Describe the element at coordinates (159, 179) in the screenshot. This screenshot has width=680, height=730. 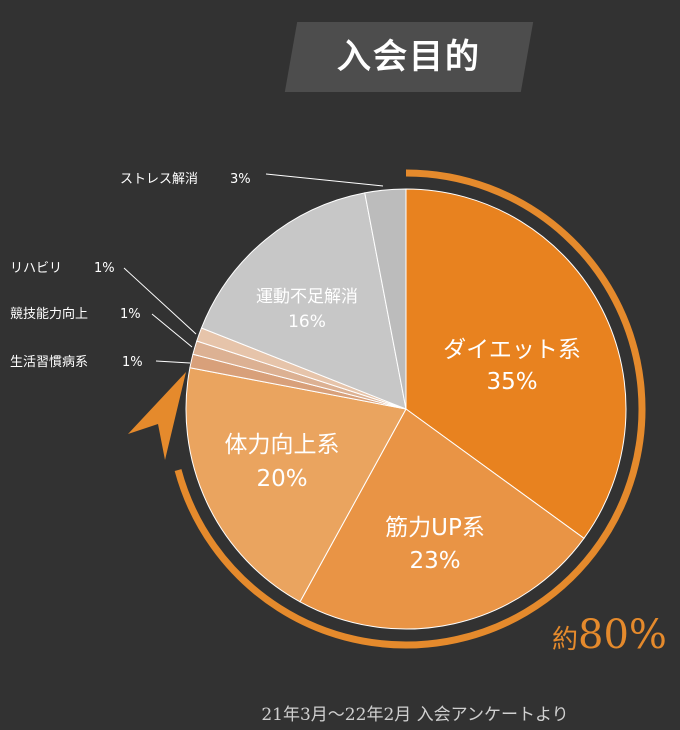
I see `slice-label: ストレス解消` at that location.